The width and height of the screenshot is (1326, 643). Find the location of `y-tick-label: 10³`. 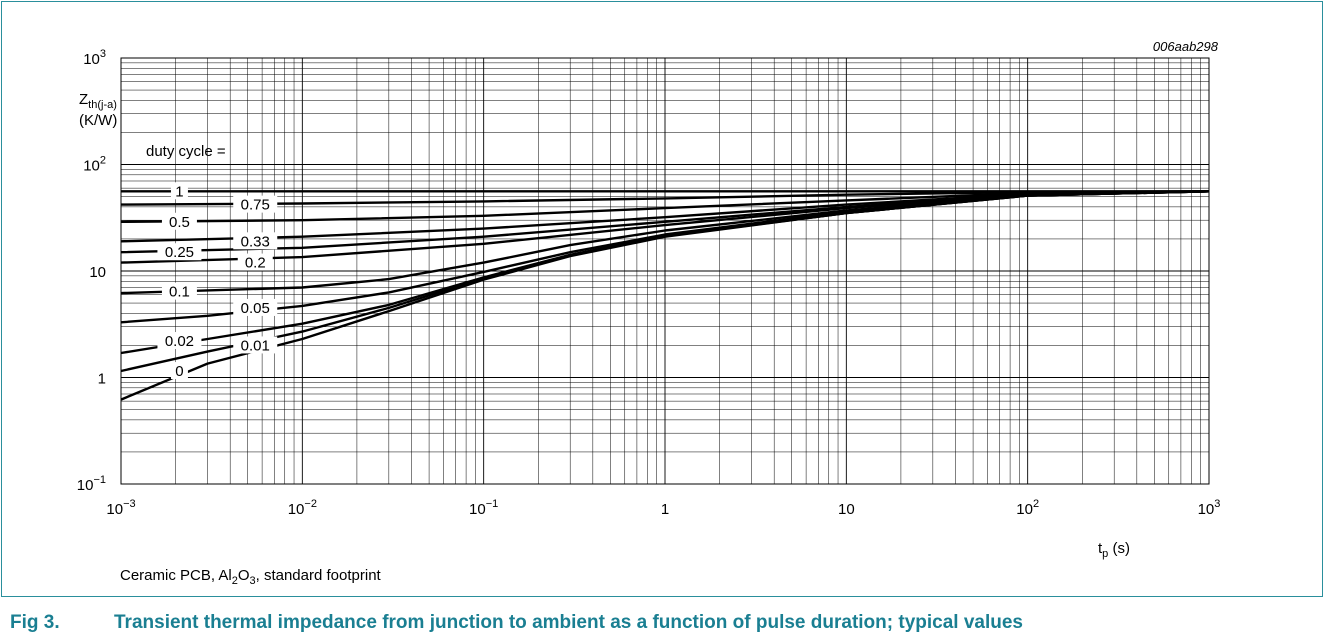

y-tick-label: 10³ is located at coordinates (94, 58).